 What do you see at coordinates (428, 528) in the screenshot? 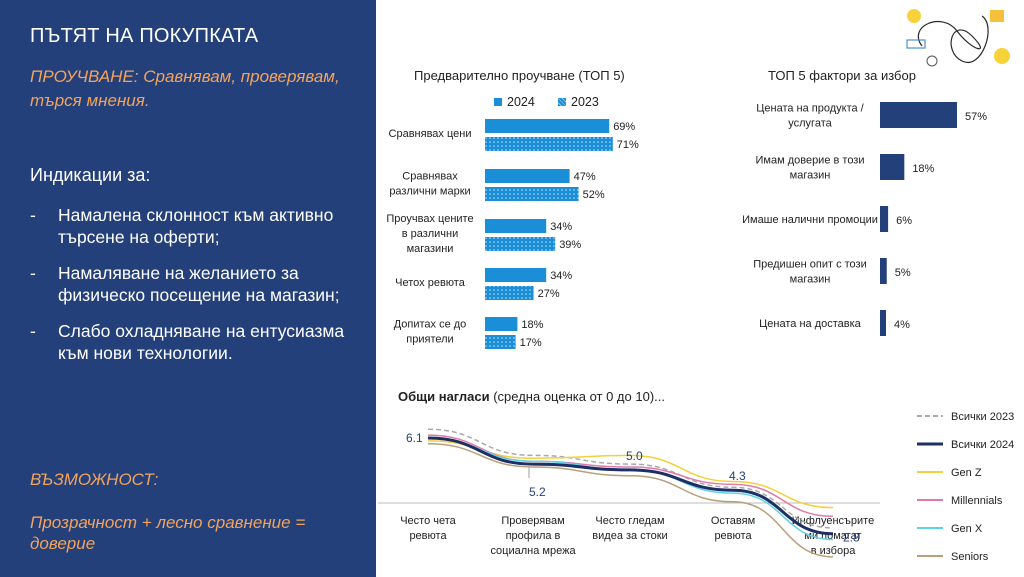
I see `x-category-label: Често чета ревюта` at bounding box center [428, 528].